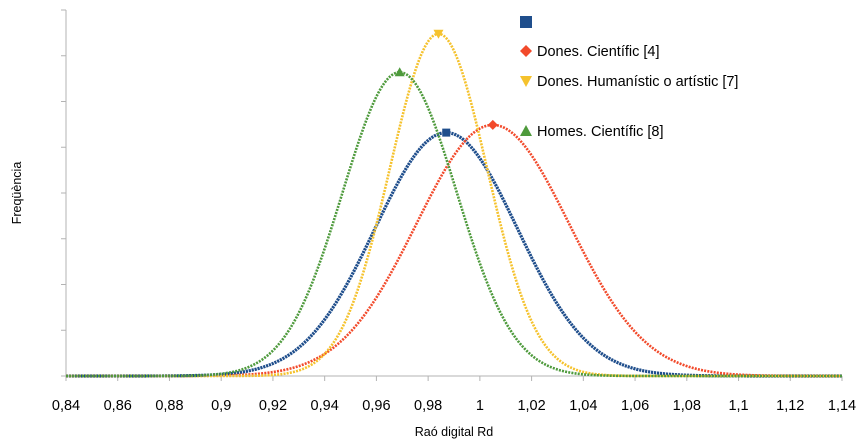 The image size is (868, 440). I want to click on x-tick-label: 0,92, so click(273, 406).